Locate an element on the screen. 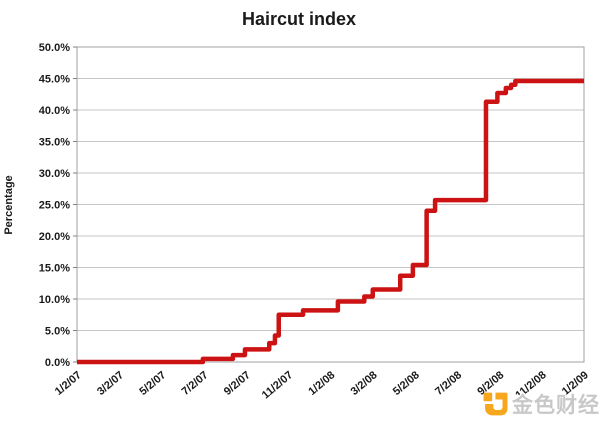 This screenshot has height=423, width=600. x-tick-label: 7/2/08 is located at coordinates (448, 383).